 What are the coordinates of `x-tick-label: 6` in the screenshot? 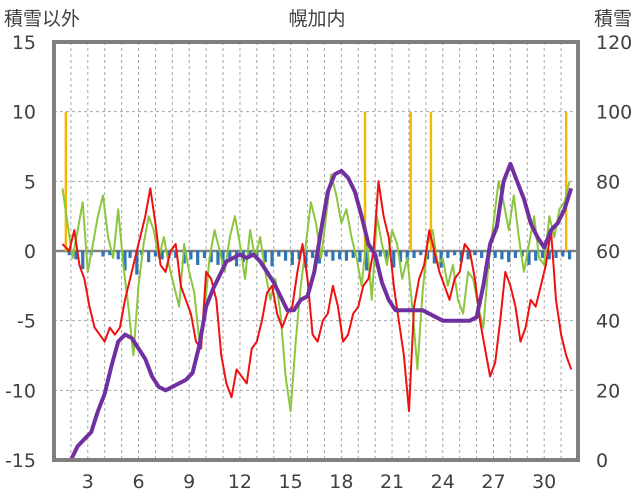 It's located at (138, 482).